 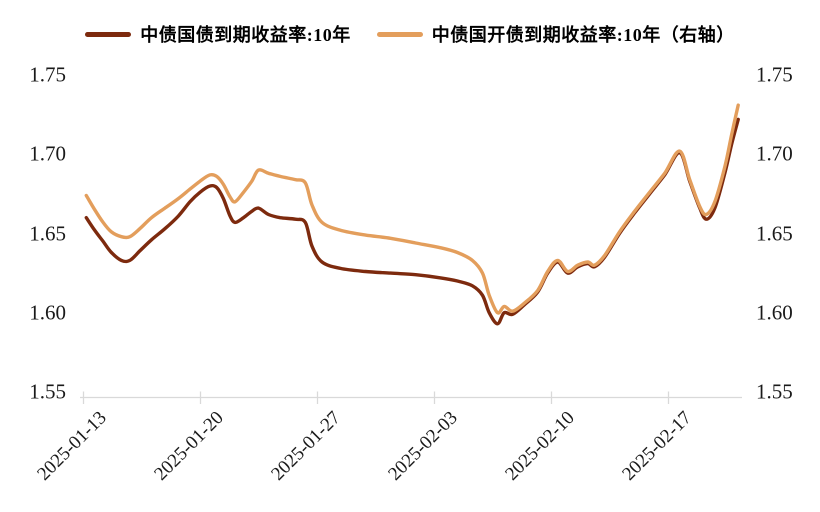 What do you see at coordinates (583, 35) in the screenshot?
I see `legend-label-cdb-10y: 中债国开债到期收益率:10年（右轴）` at bounding box center [583, 35].